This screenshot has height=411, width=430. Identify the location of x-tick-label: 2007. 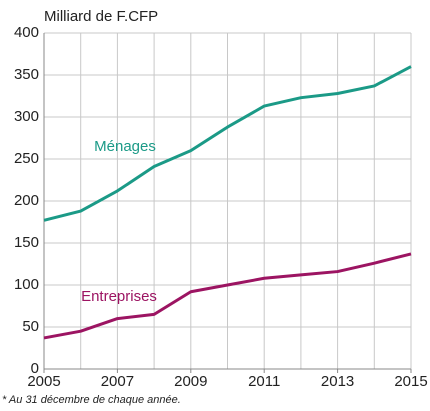
(117, 381).